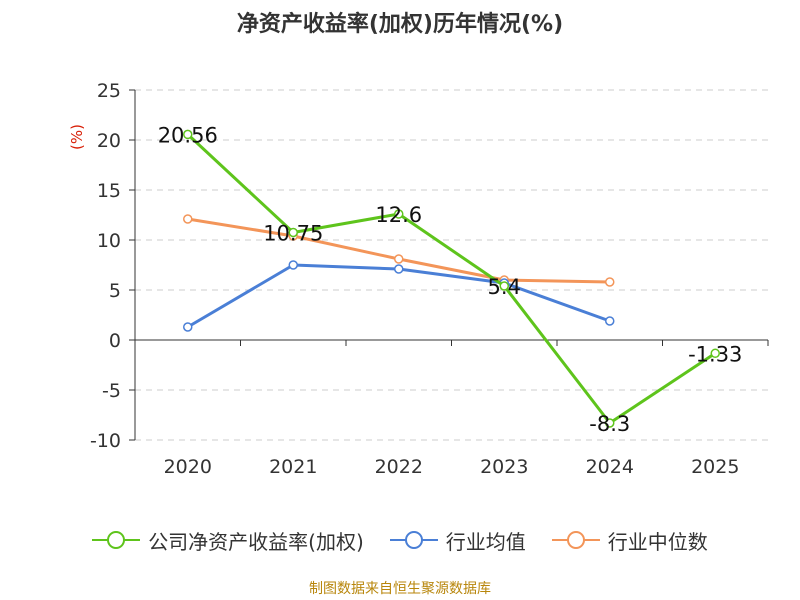 The image size is (800, 600). Describe the element at coordinates (109, 191) in the screenshot. I see `y-tick-label: 15` at that location.